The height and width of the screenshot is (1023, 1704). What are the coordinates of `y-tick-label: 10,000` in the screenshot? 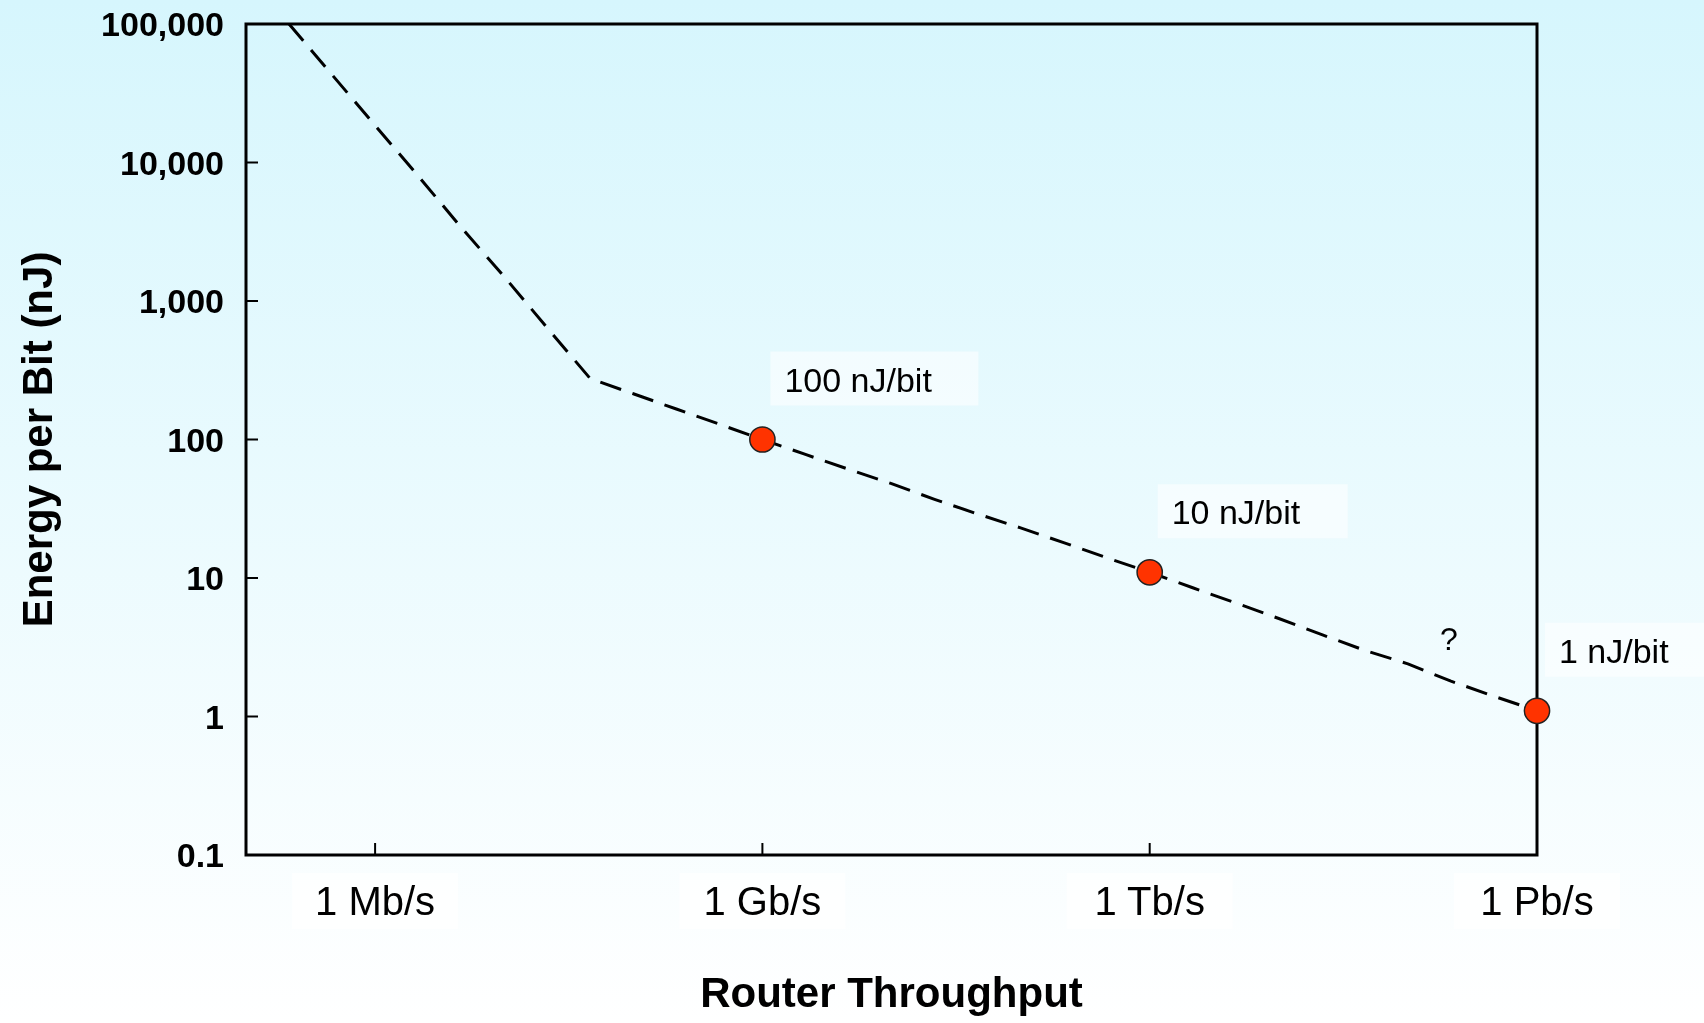 It's located at (172, 162).